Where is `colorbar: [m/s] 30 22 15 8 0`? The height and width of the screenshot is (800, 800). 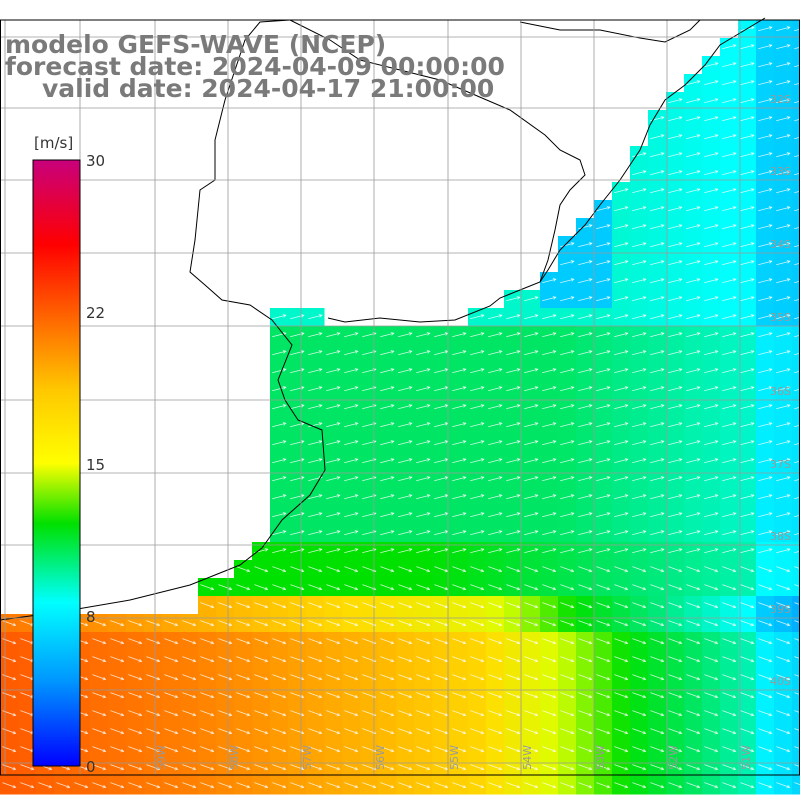 colorbar: [m/s] 30 22 15 8 0 is located at coordinates (68, 455).